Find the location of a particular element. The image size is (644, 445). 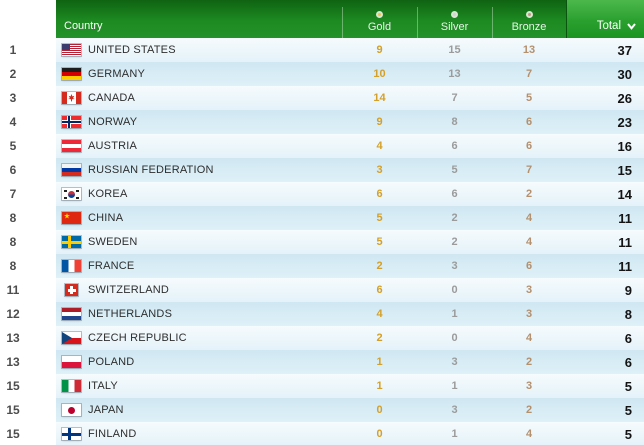

silver-count-cell: 1 is located at coordinates (454, 314).